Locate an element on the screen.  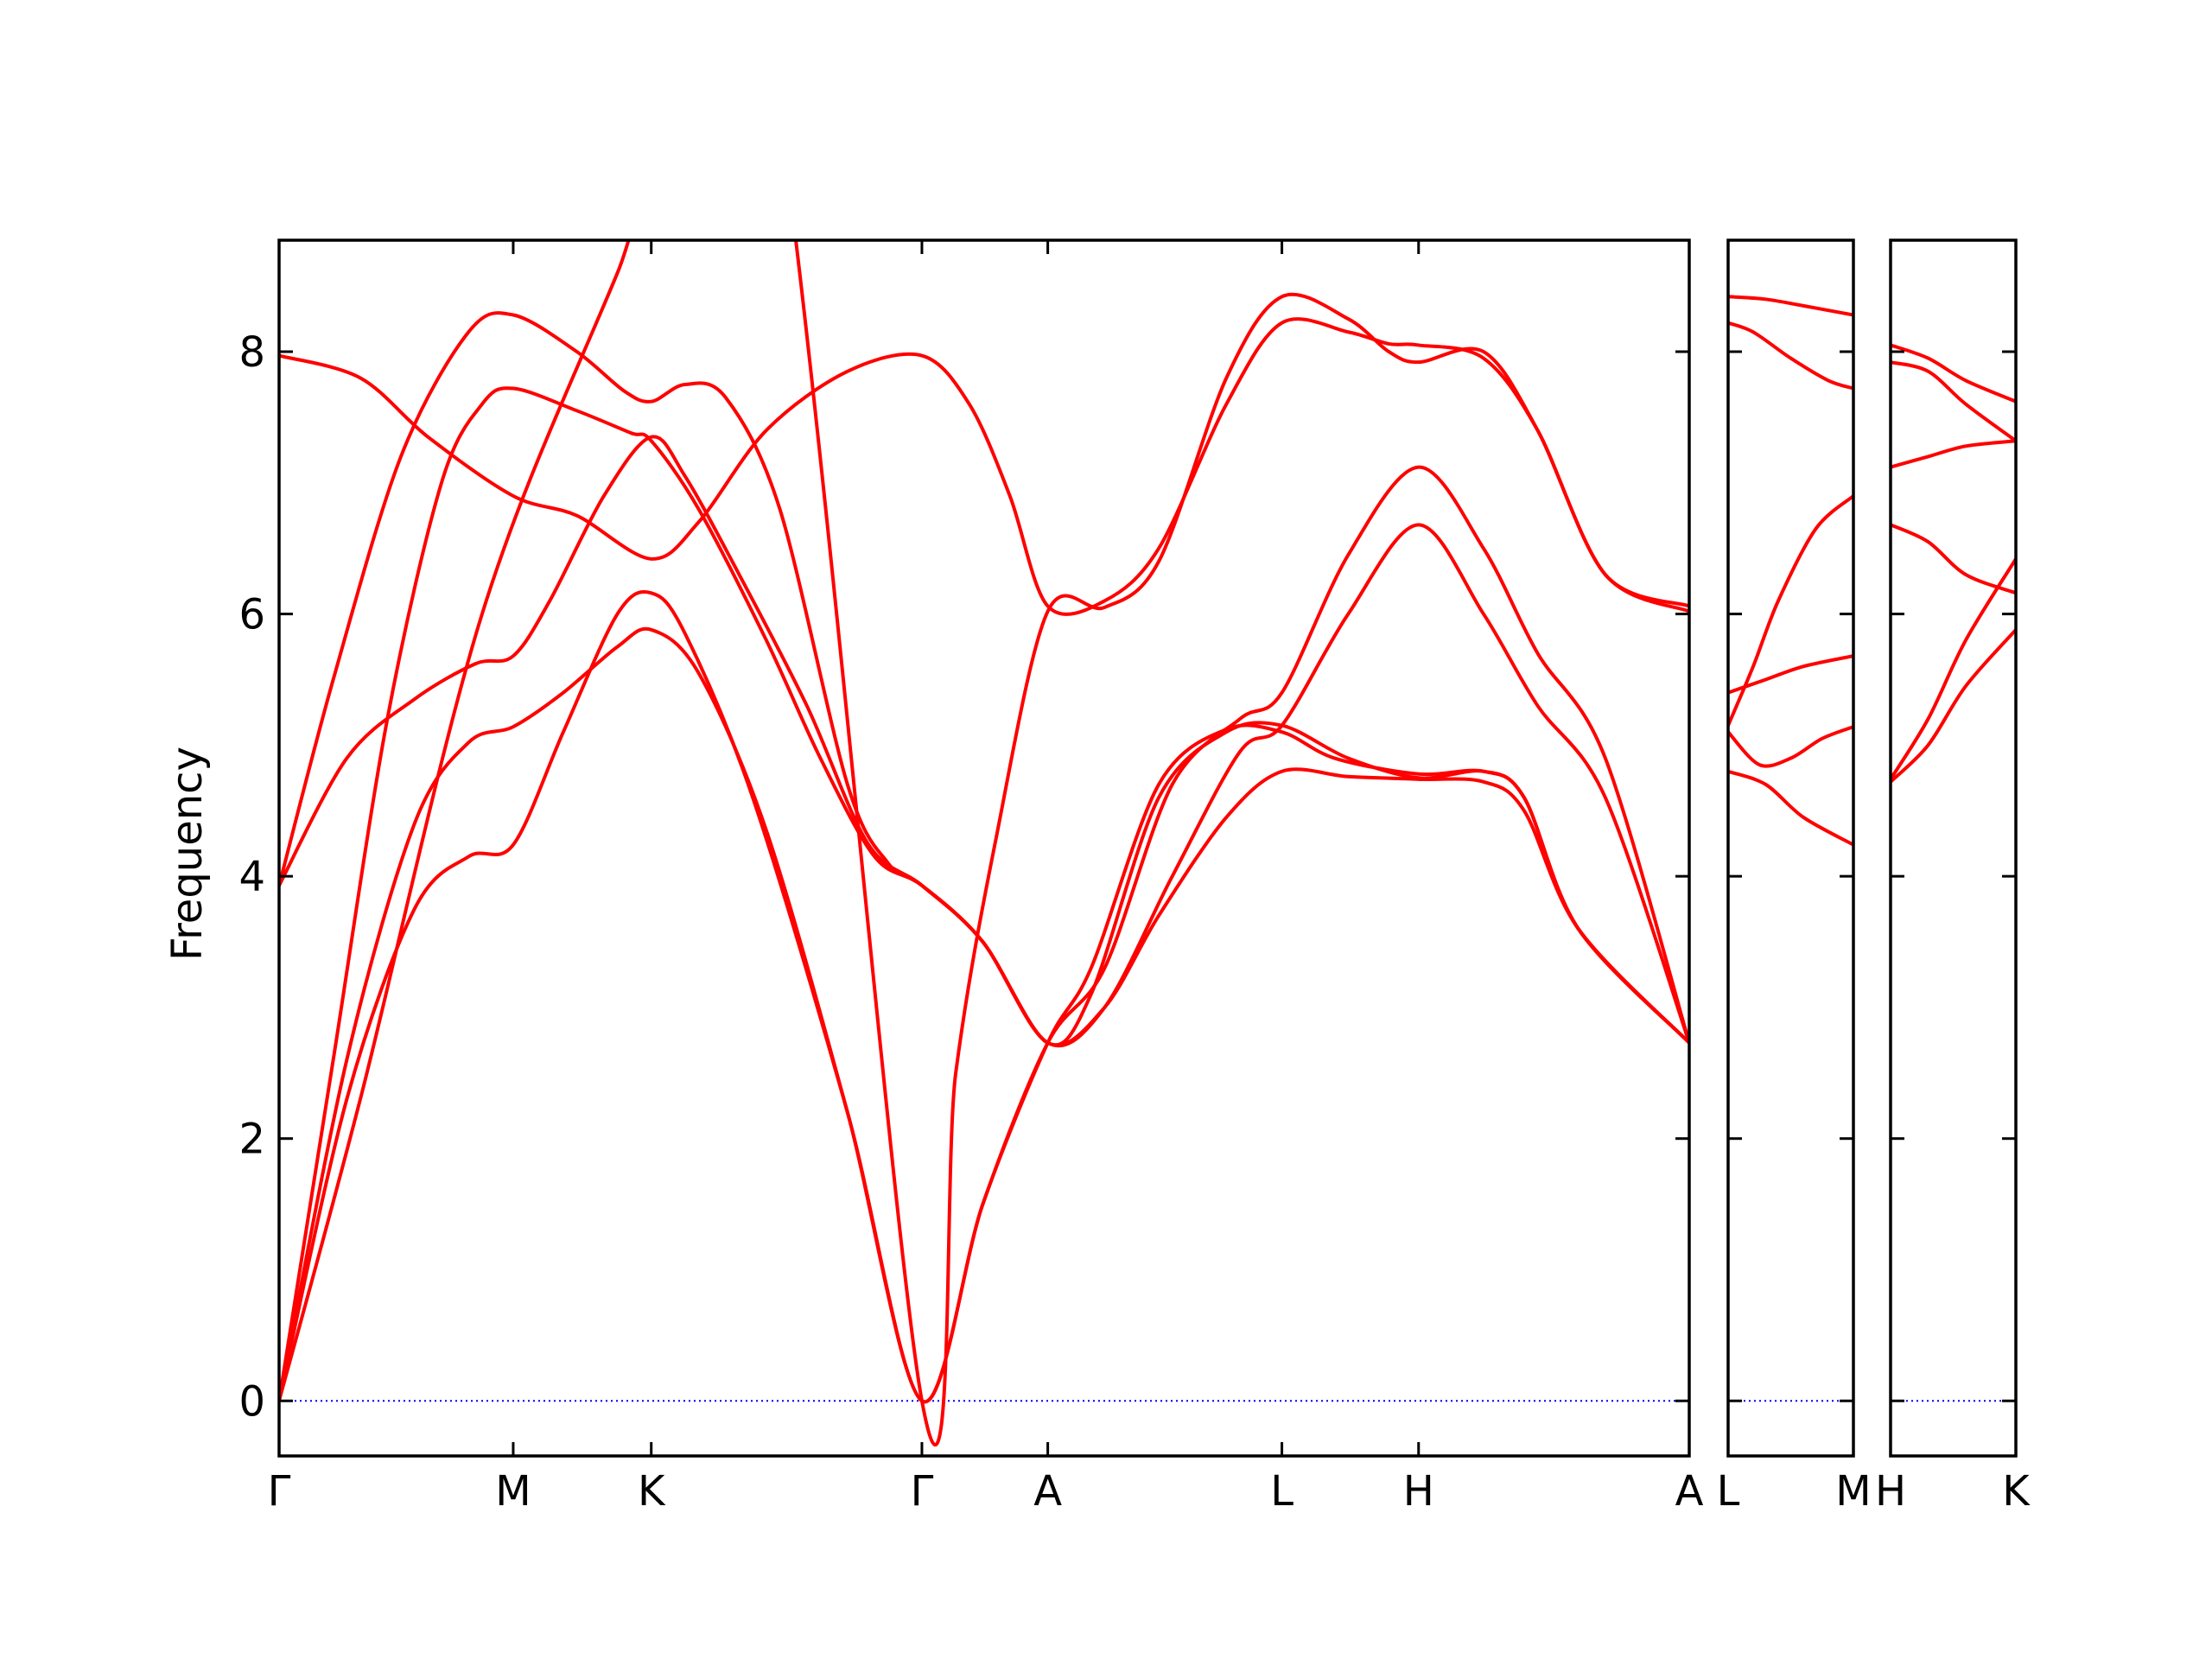
y-tick-label: 8 is located at coordinates (251, 352).